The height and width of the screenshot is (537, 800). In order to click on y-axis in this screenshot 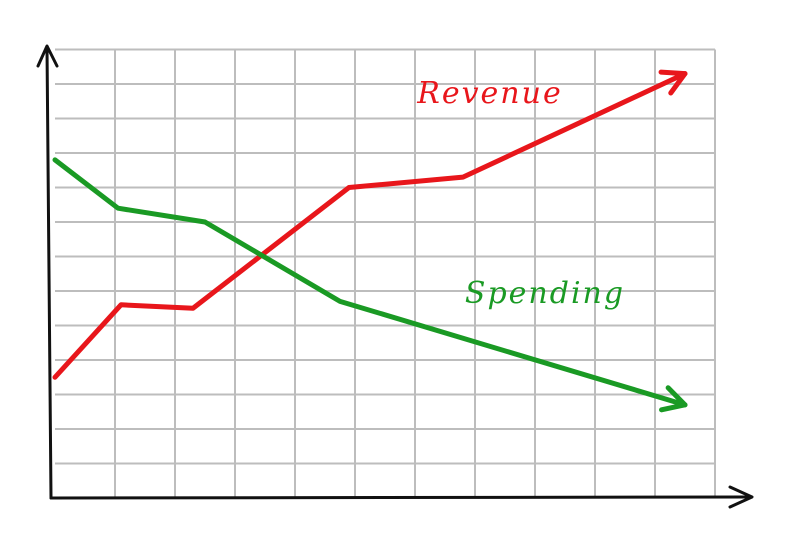, I will do `click(49, 273)`.